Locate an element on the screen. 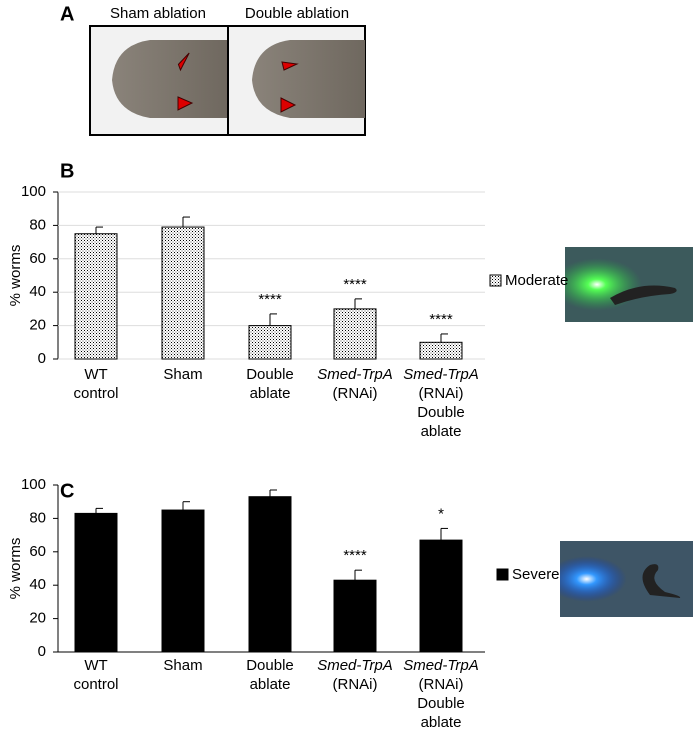 The image size is (696, 738). caption: Double ablation is located at coordinates (297, 13).